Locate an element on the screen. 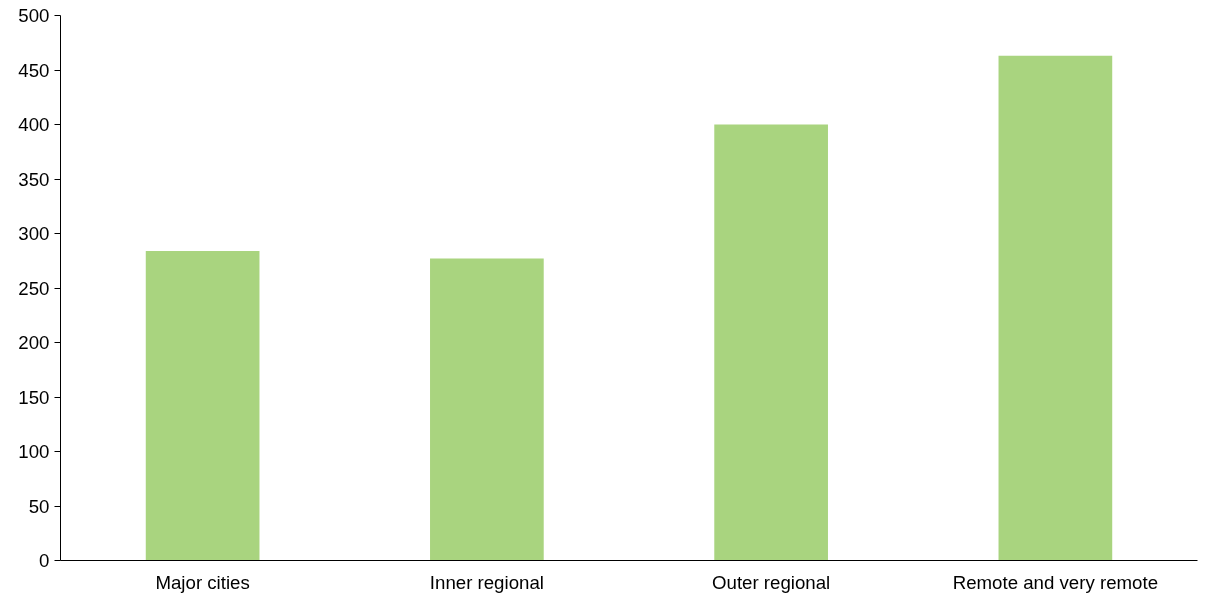 Image resolution: width=1211 pixels, height=606 pixels. x-tick-label: Remote and very remote is located at coordinates (1055, 582).